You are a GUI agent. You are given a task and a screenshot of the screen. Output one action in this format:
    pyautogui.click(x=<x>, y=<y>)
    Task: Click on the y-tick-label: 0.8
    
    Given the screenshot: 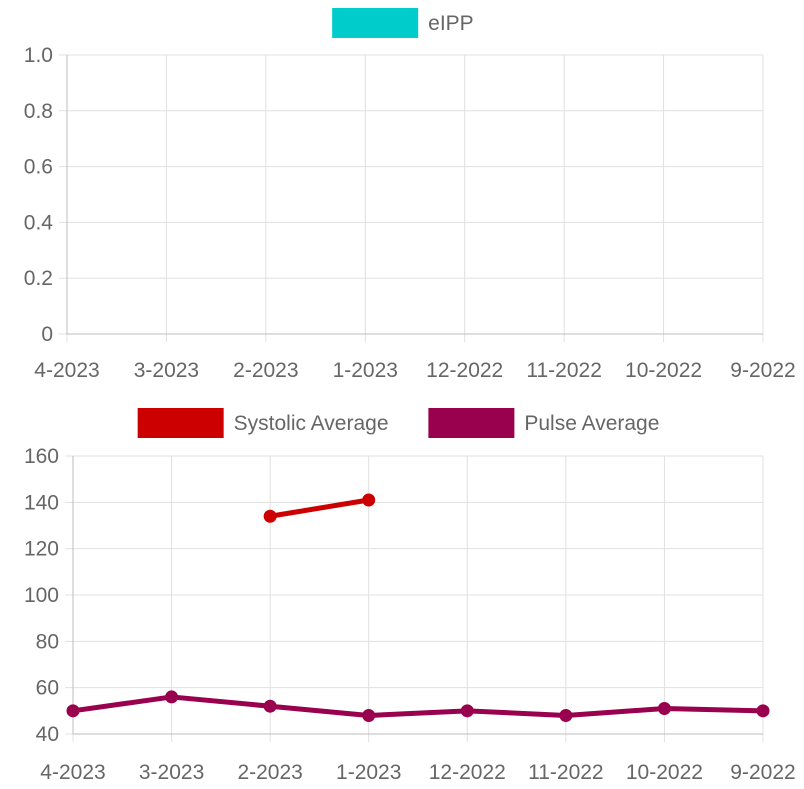 What is the action you would take?
    pyautogui.click(x=38, y=111)
    